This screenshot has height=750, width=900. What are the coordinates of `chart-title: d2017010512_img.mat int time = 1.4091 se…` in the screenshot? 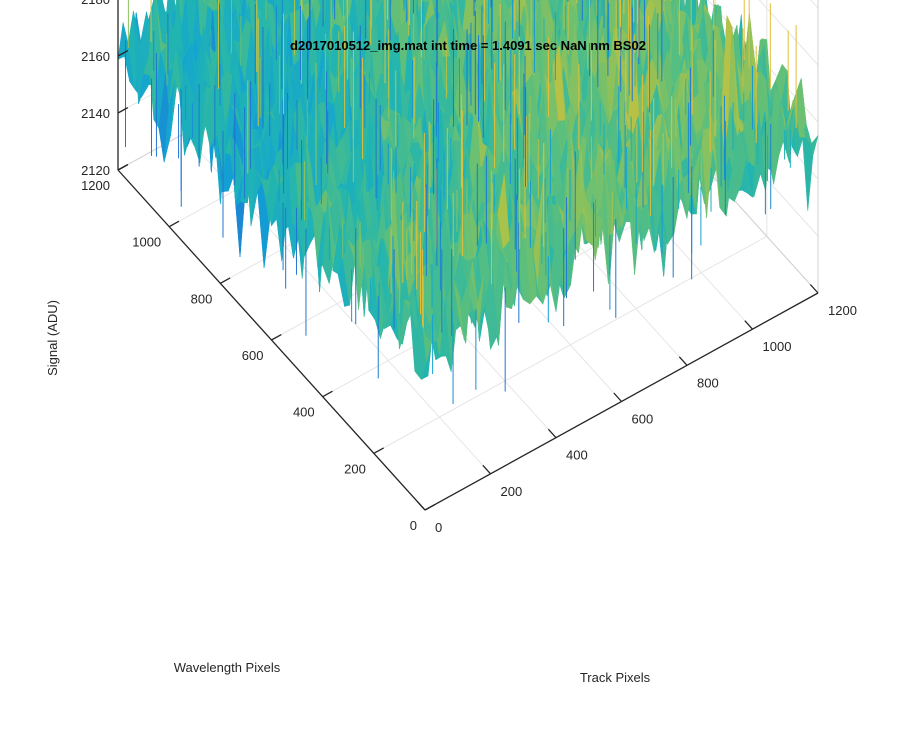 It's located at (468, 45).